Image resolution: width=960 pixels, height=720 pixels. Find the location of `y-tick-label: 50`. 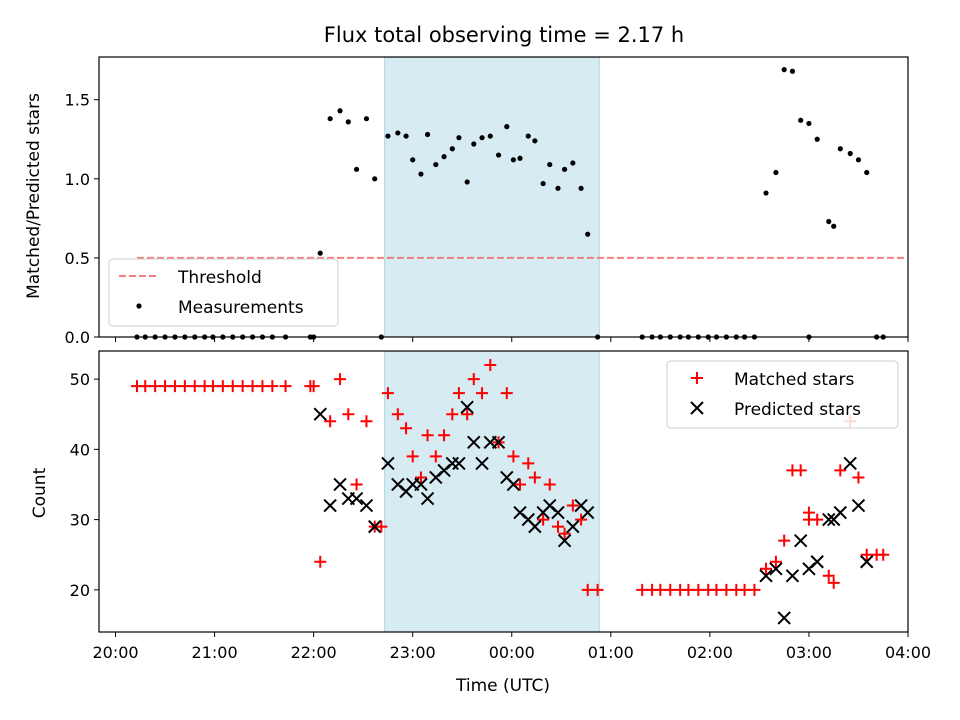

y-tick-label: 50 is located at coordinates (80, 379).